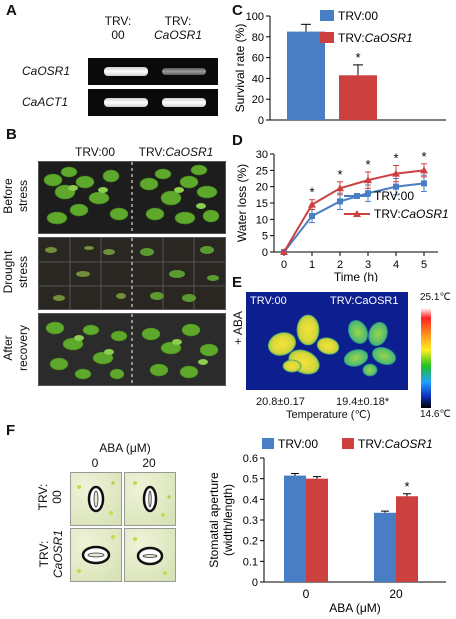  I want to click on row-label-after-recovery: After recovery, so click(18, 348).